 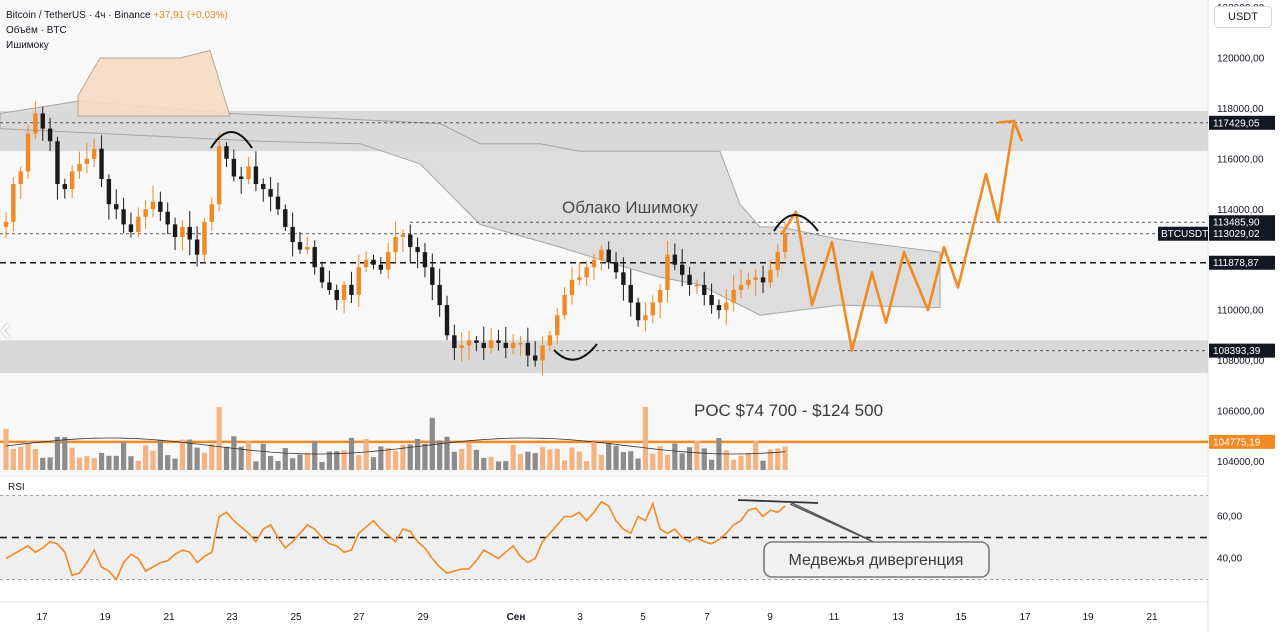 I want to click on price-change: +37,91 (+0,03%), so click(x=190, y=15).